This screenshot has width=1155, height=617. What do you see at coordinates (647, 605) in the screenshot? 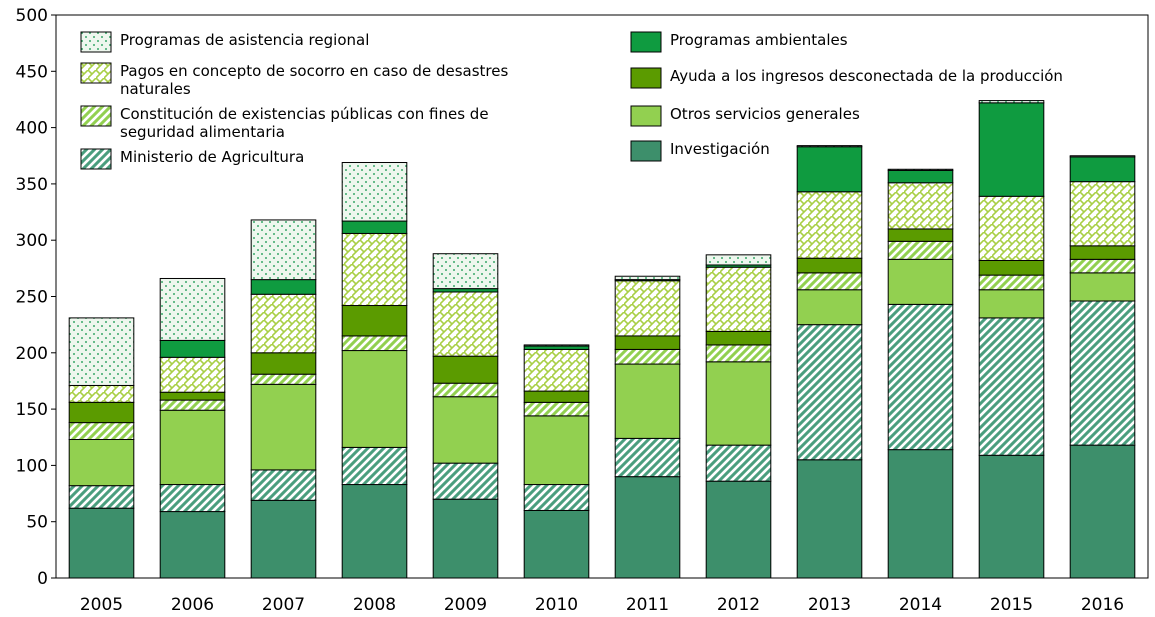
I see `x-tick-label: 2011` at bounding box center [647, 605].